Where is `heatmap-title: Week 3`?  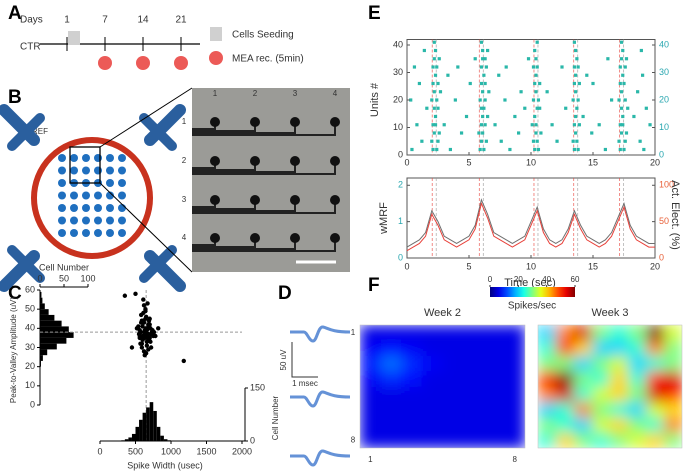 heatmap-title: Week 3 is located at coordinates (609, 313).